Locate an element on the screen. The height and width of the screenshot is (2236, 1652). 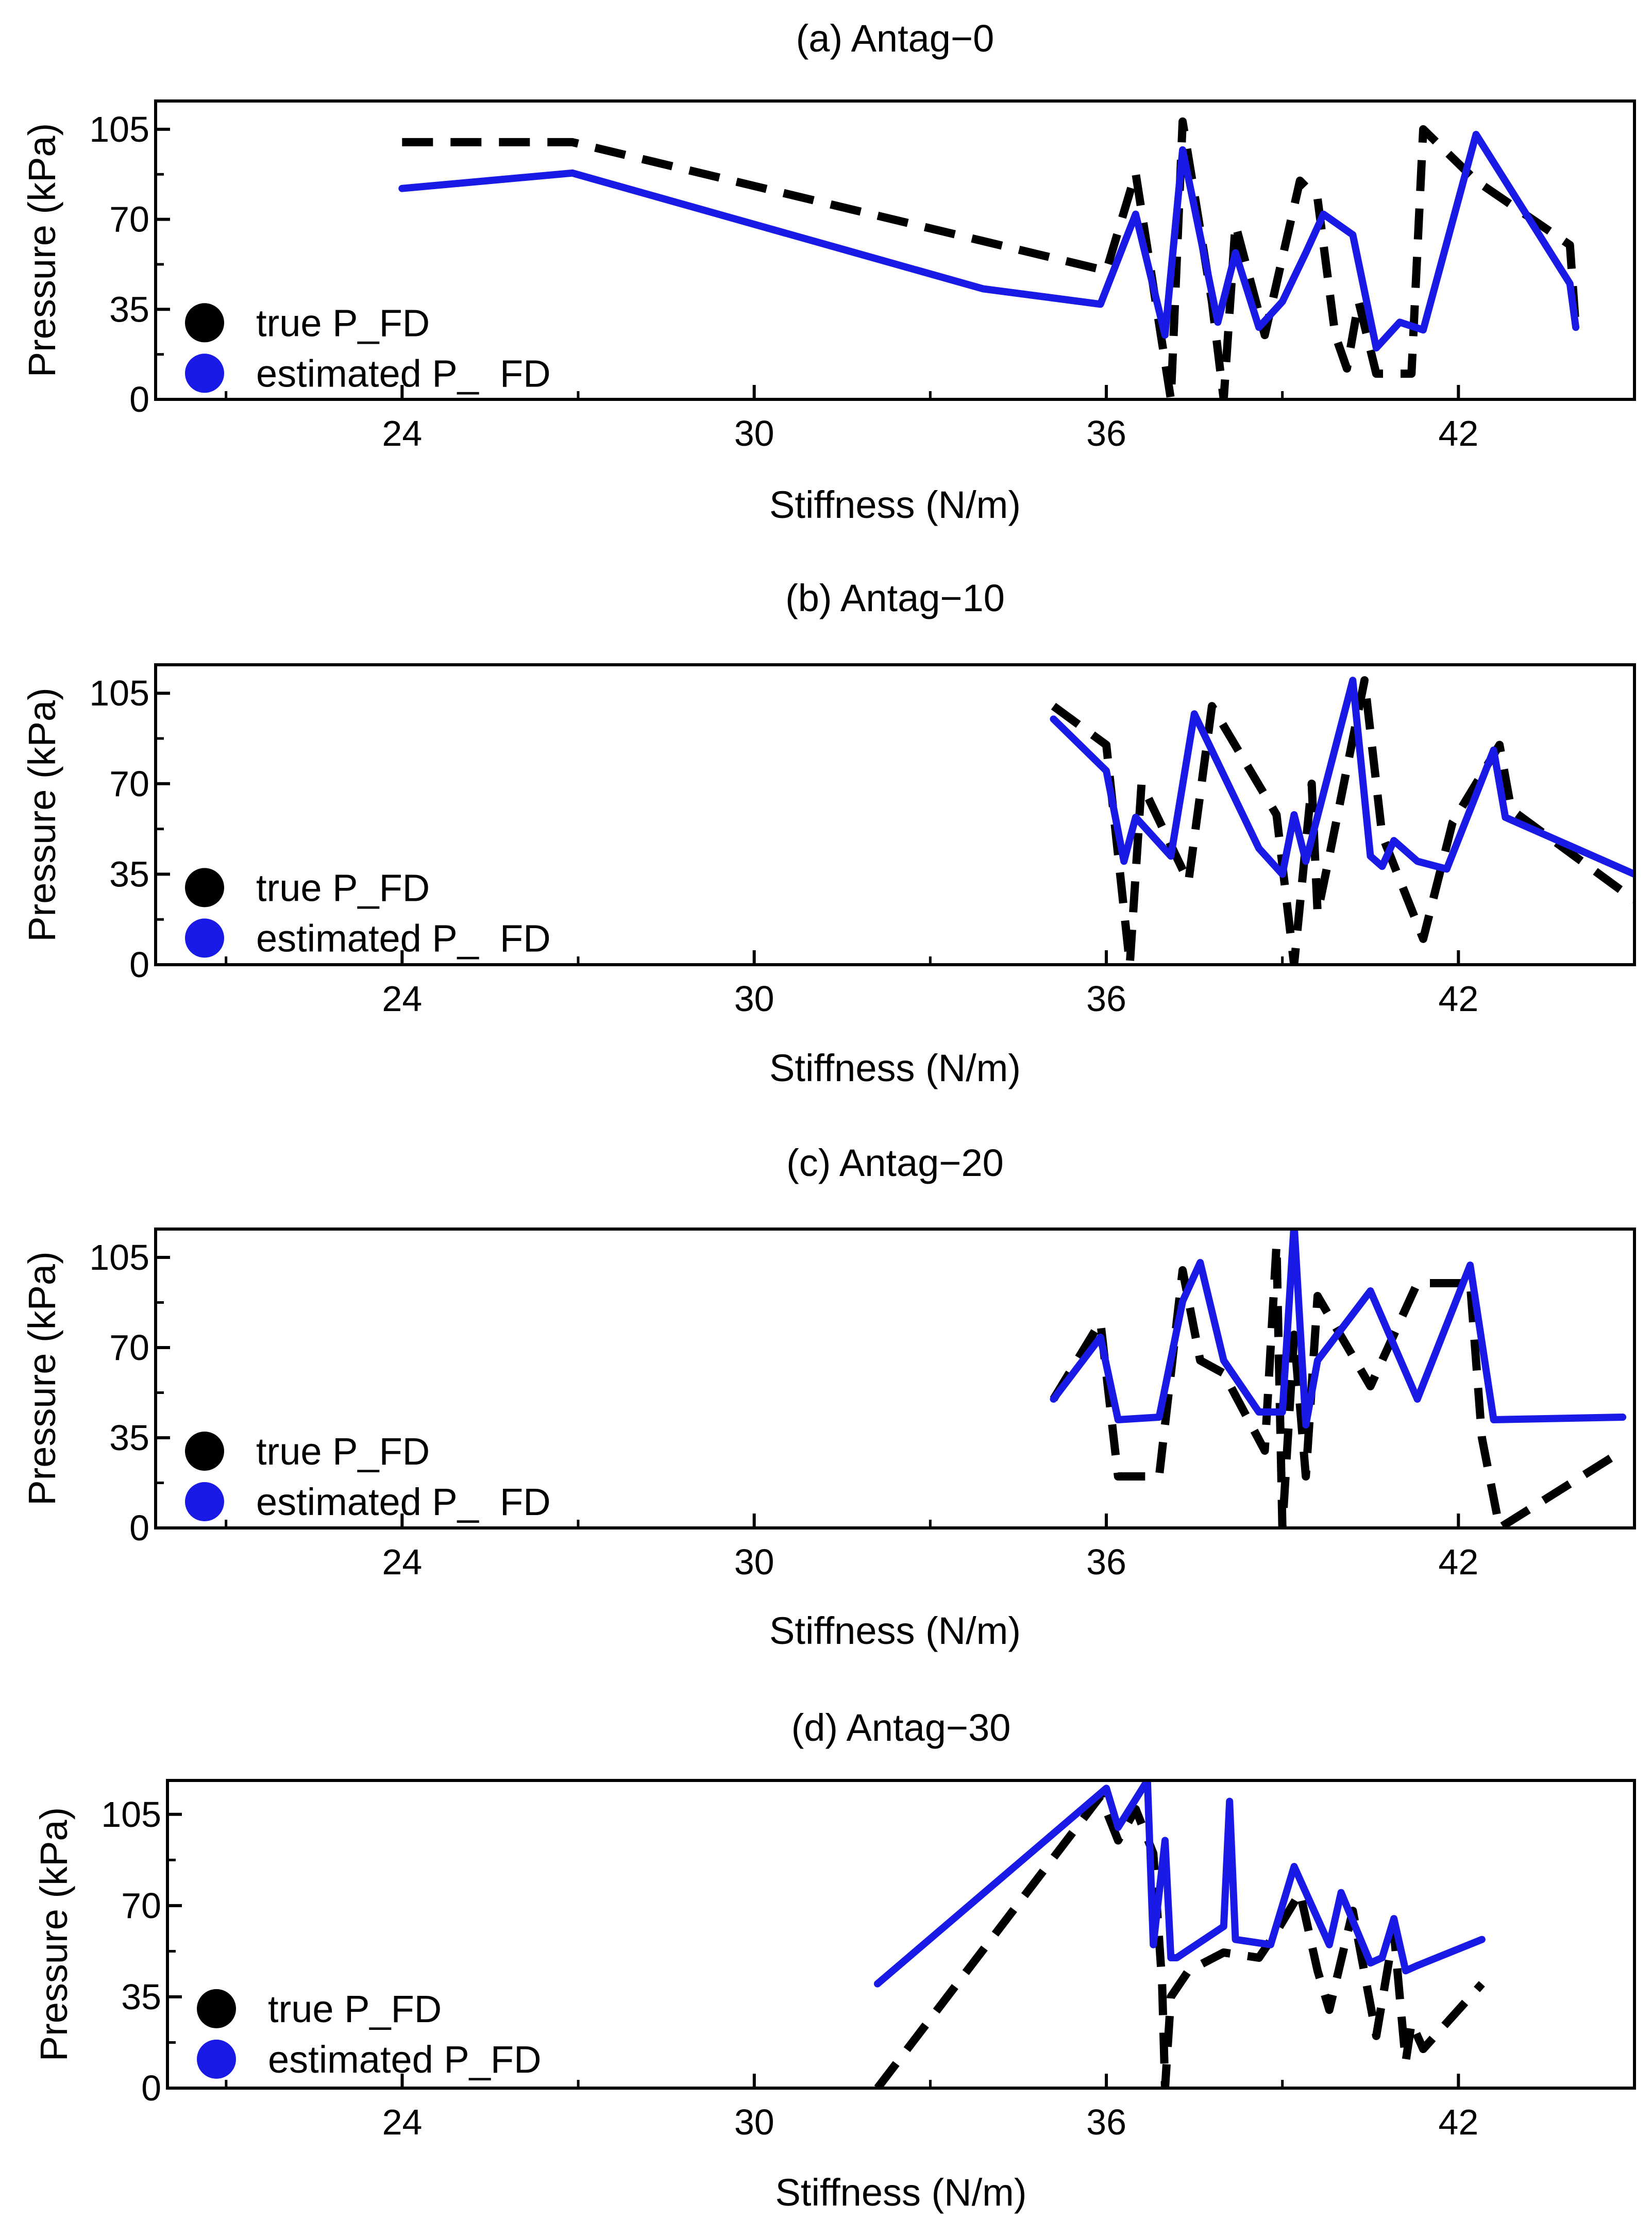
legend-label-estimated: estimated P_FD is located at coordinates (405, 2059).